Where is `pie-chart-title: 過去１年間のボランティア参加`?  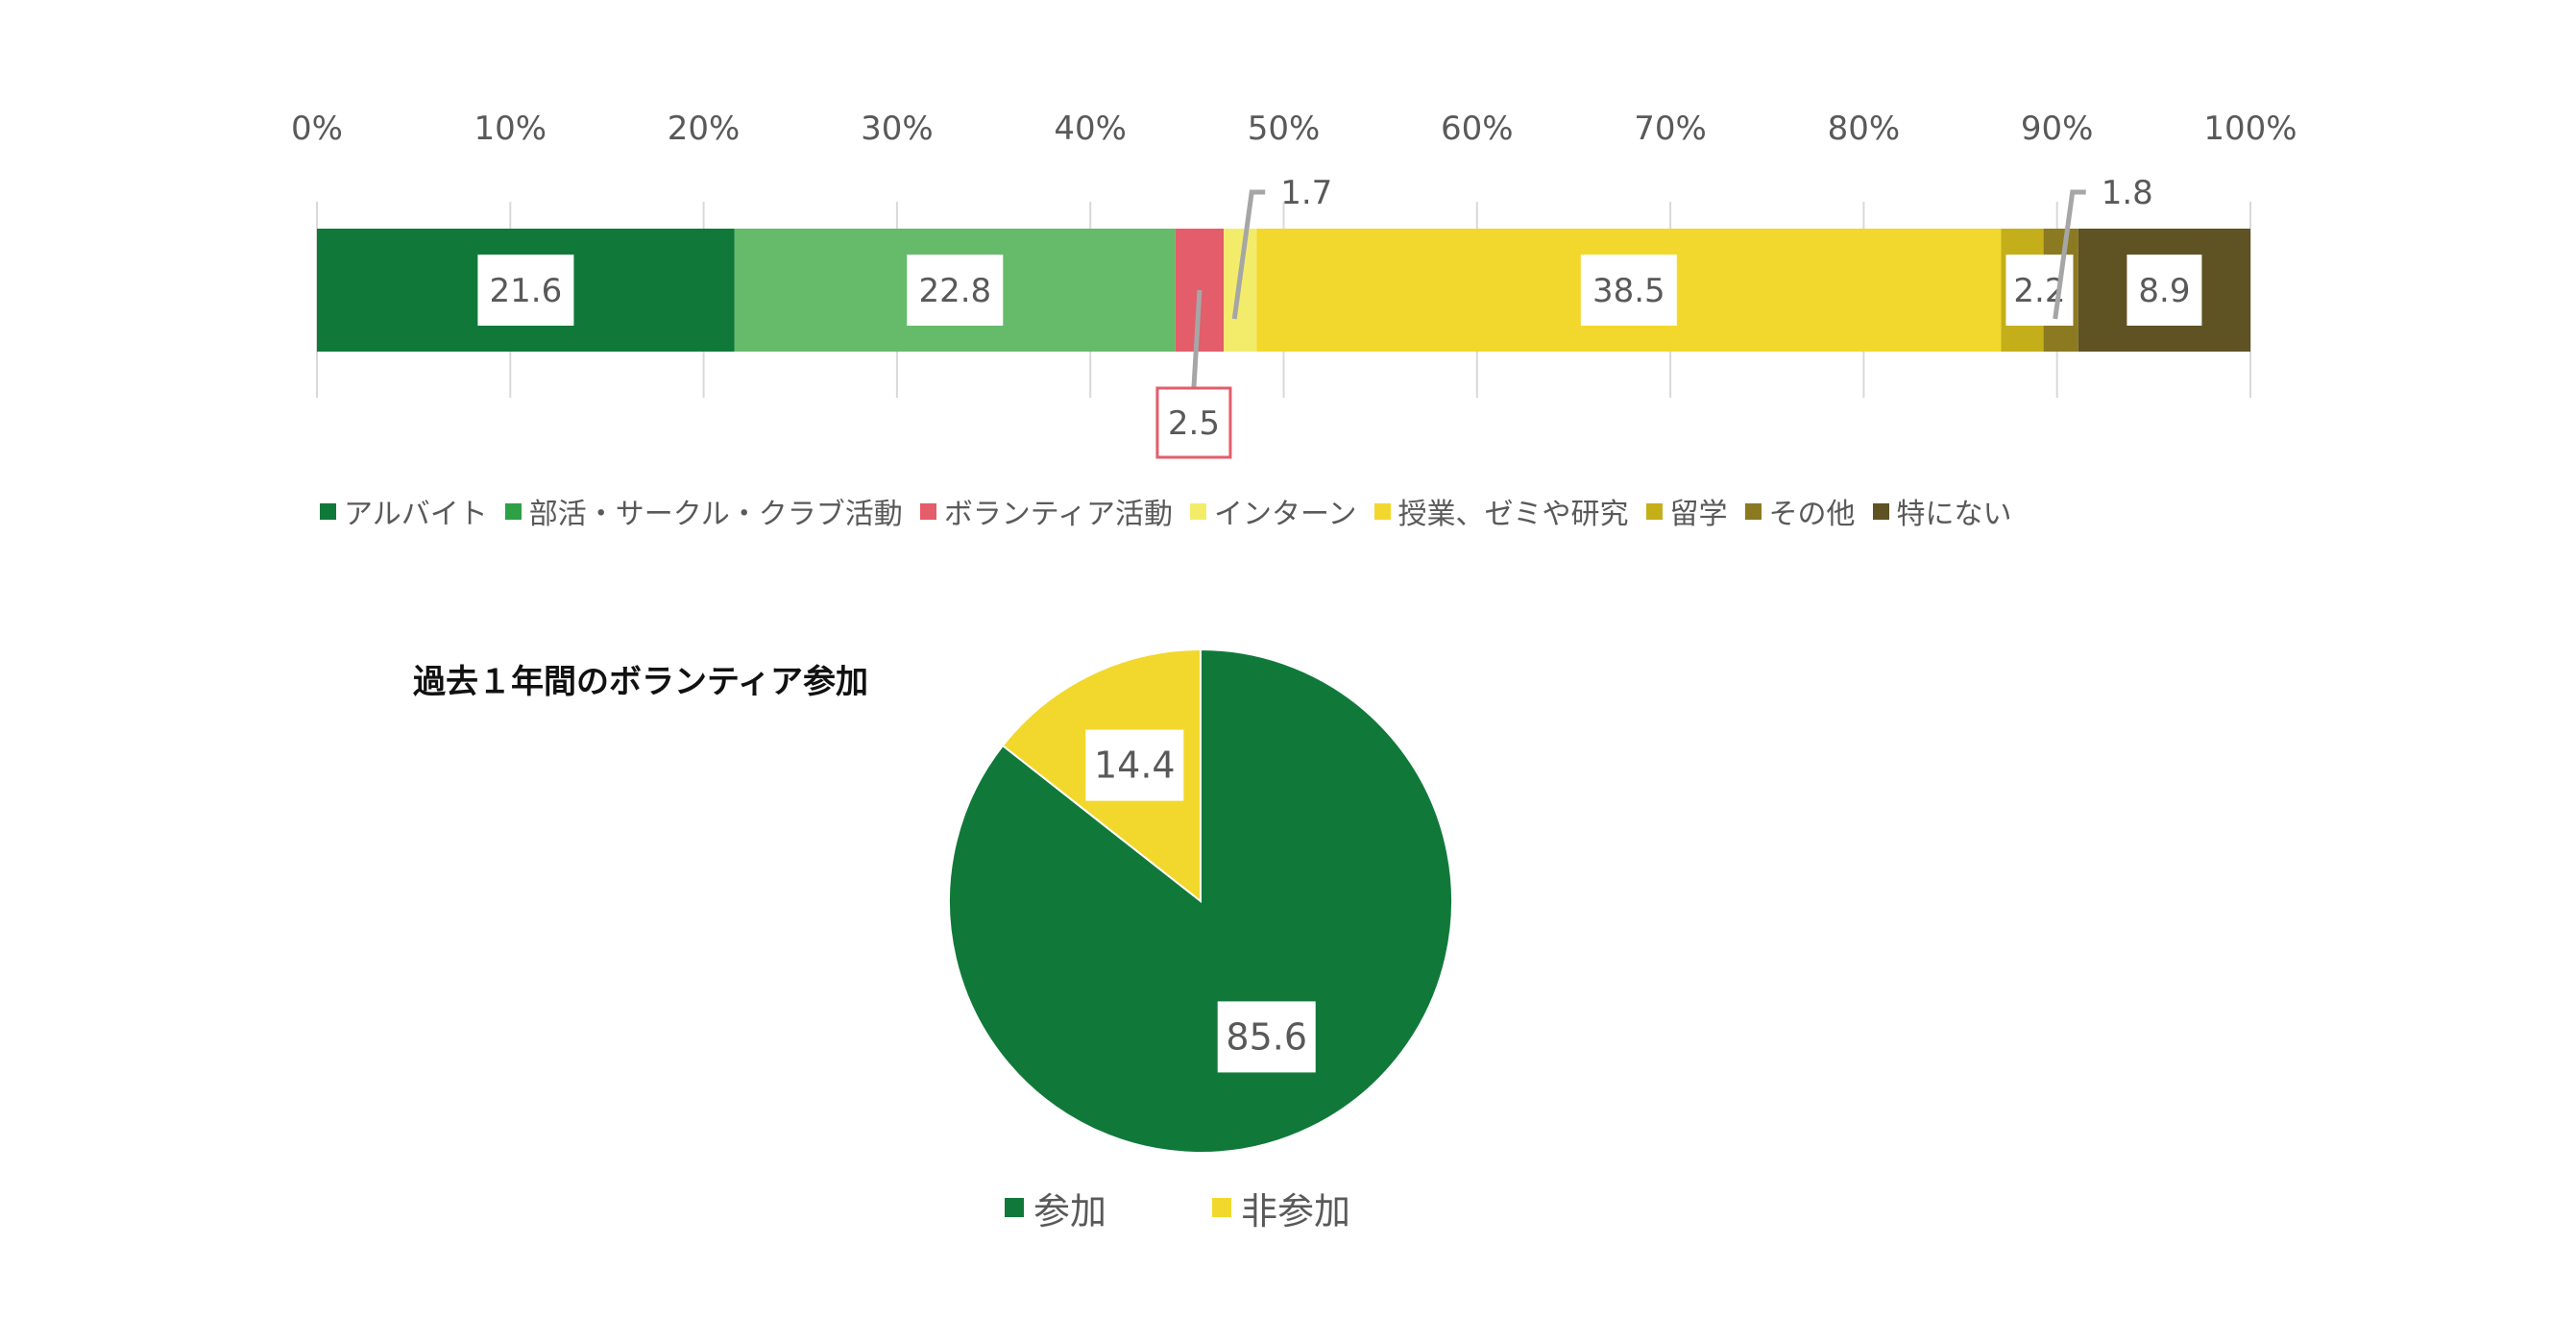
pie-chart-title: 過去１年間のボランティア参加 is located at coordinates (641, 682).